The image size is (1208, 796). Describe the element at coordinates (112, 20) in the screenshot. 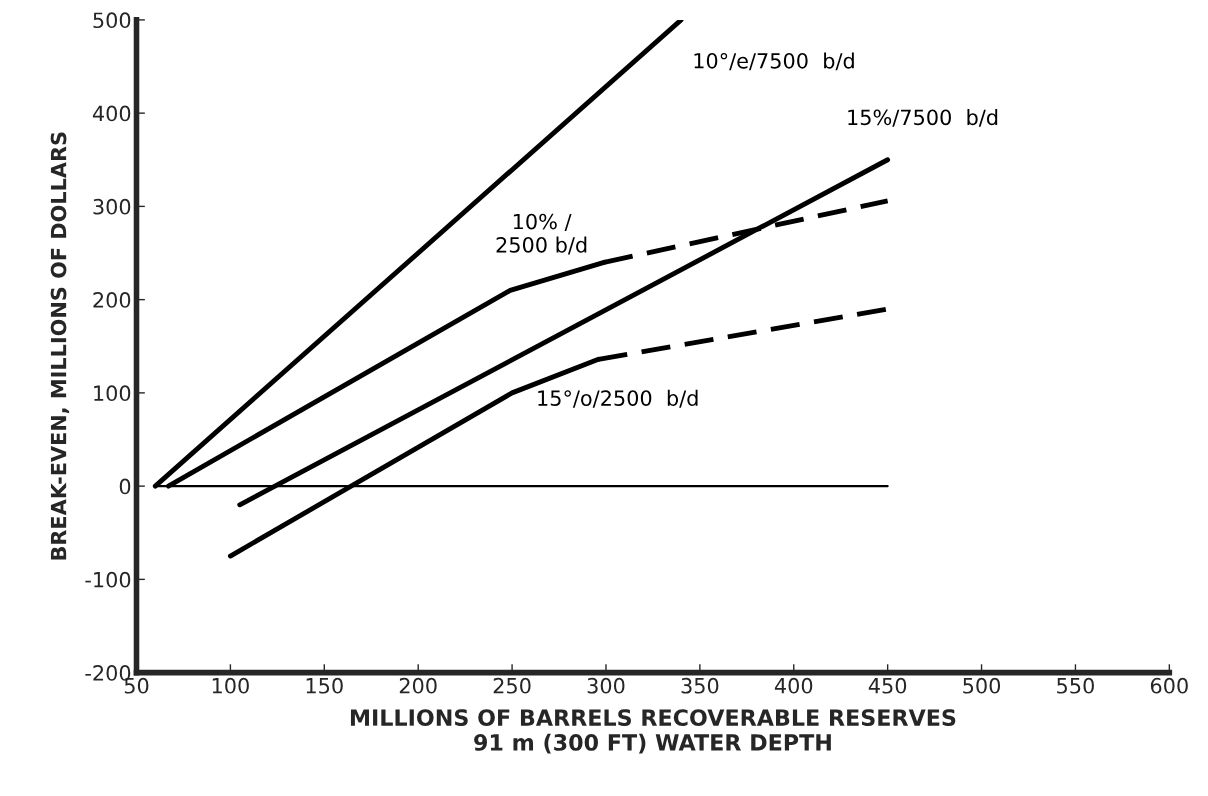

I see `y-tick-label: 500` at that location.